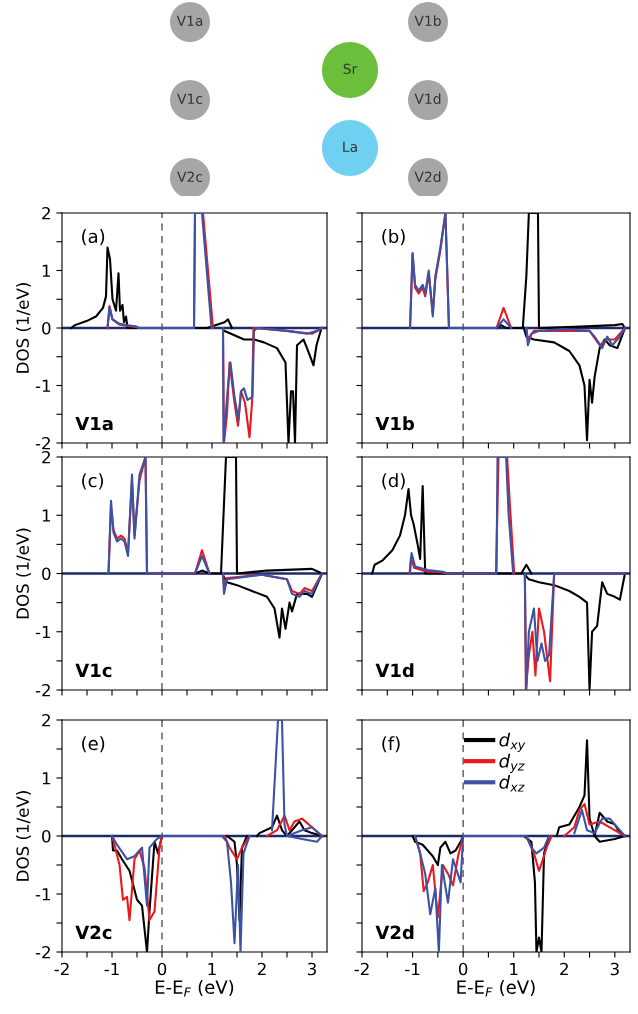  What do you see at coordinates (512, 783) in the screenshot?
I see `legend-label: d$_{xz}$` at bounding box center [512, 783].